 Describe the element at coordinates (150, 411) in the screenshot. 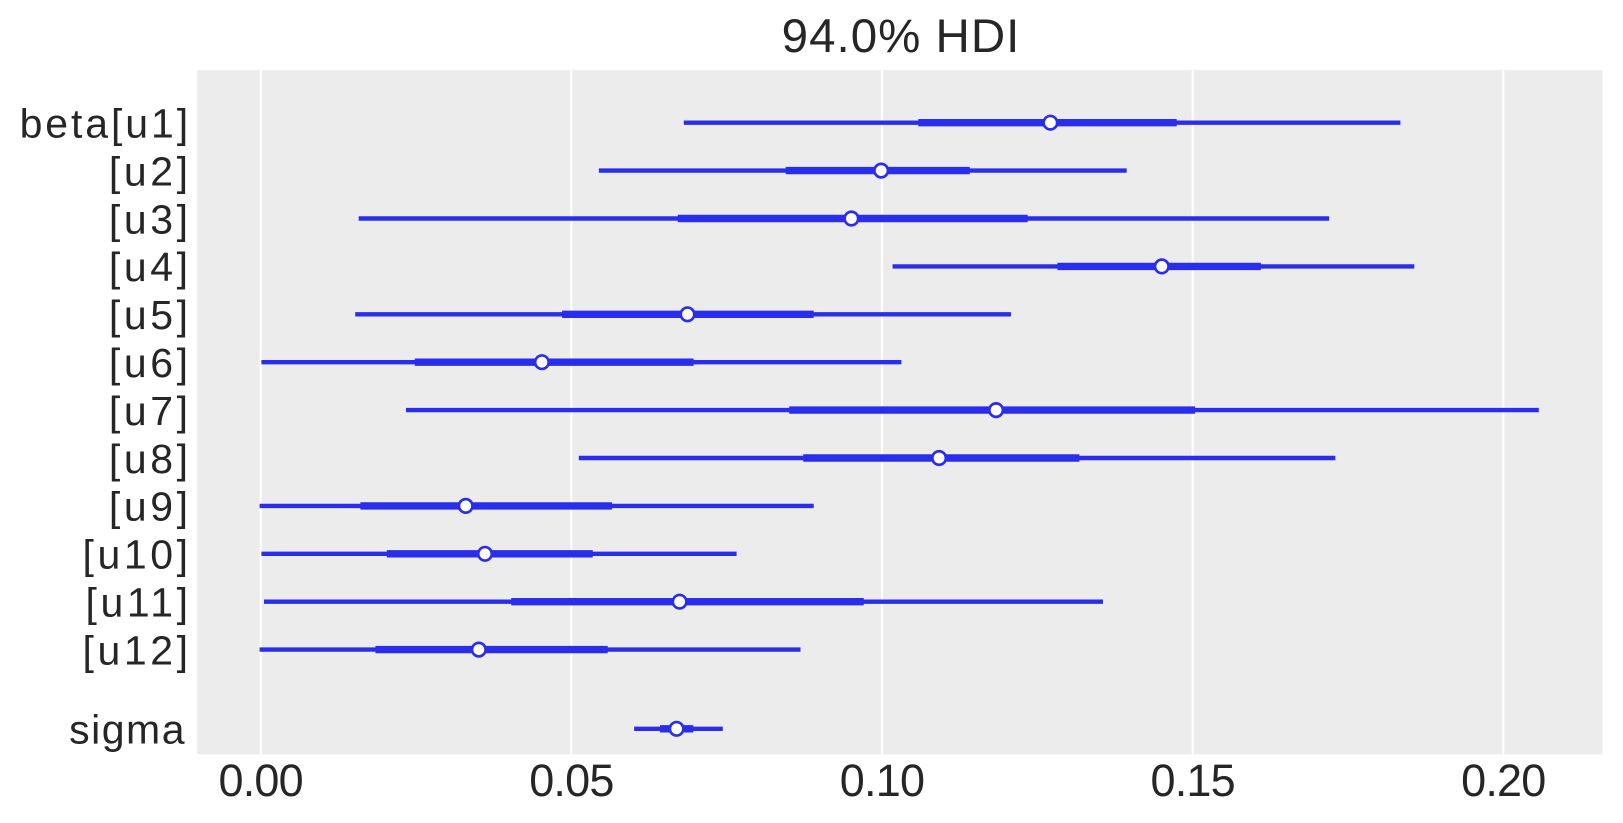

I see `svg-text: [u7]` at that location.